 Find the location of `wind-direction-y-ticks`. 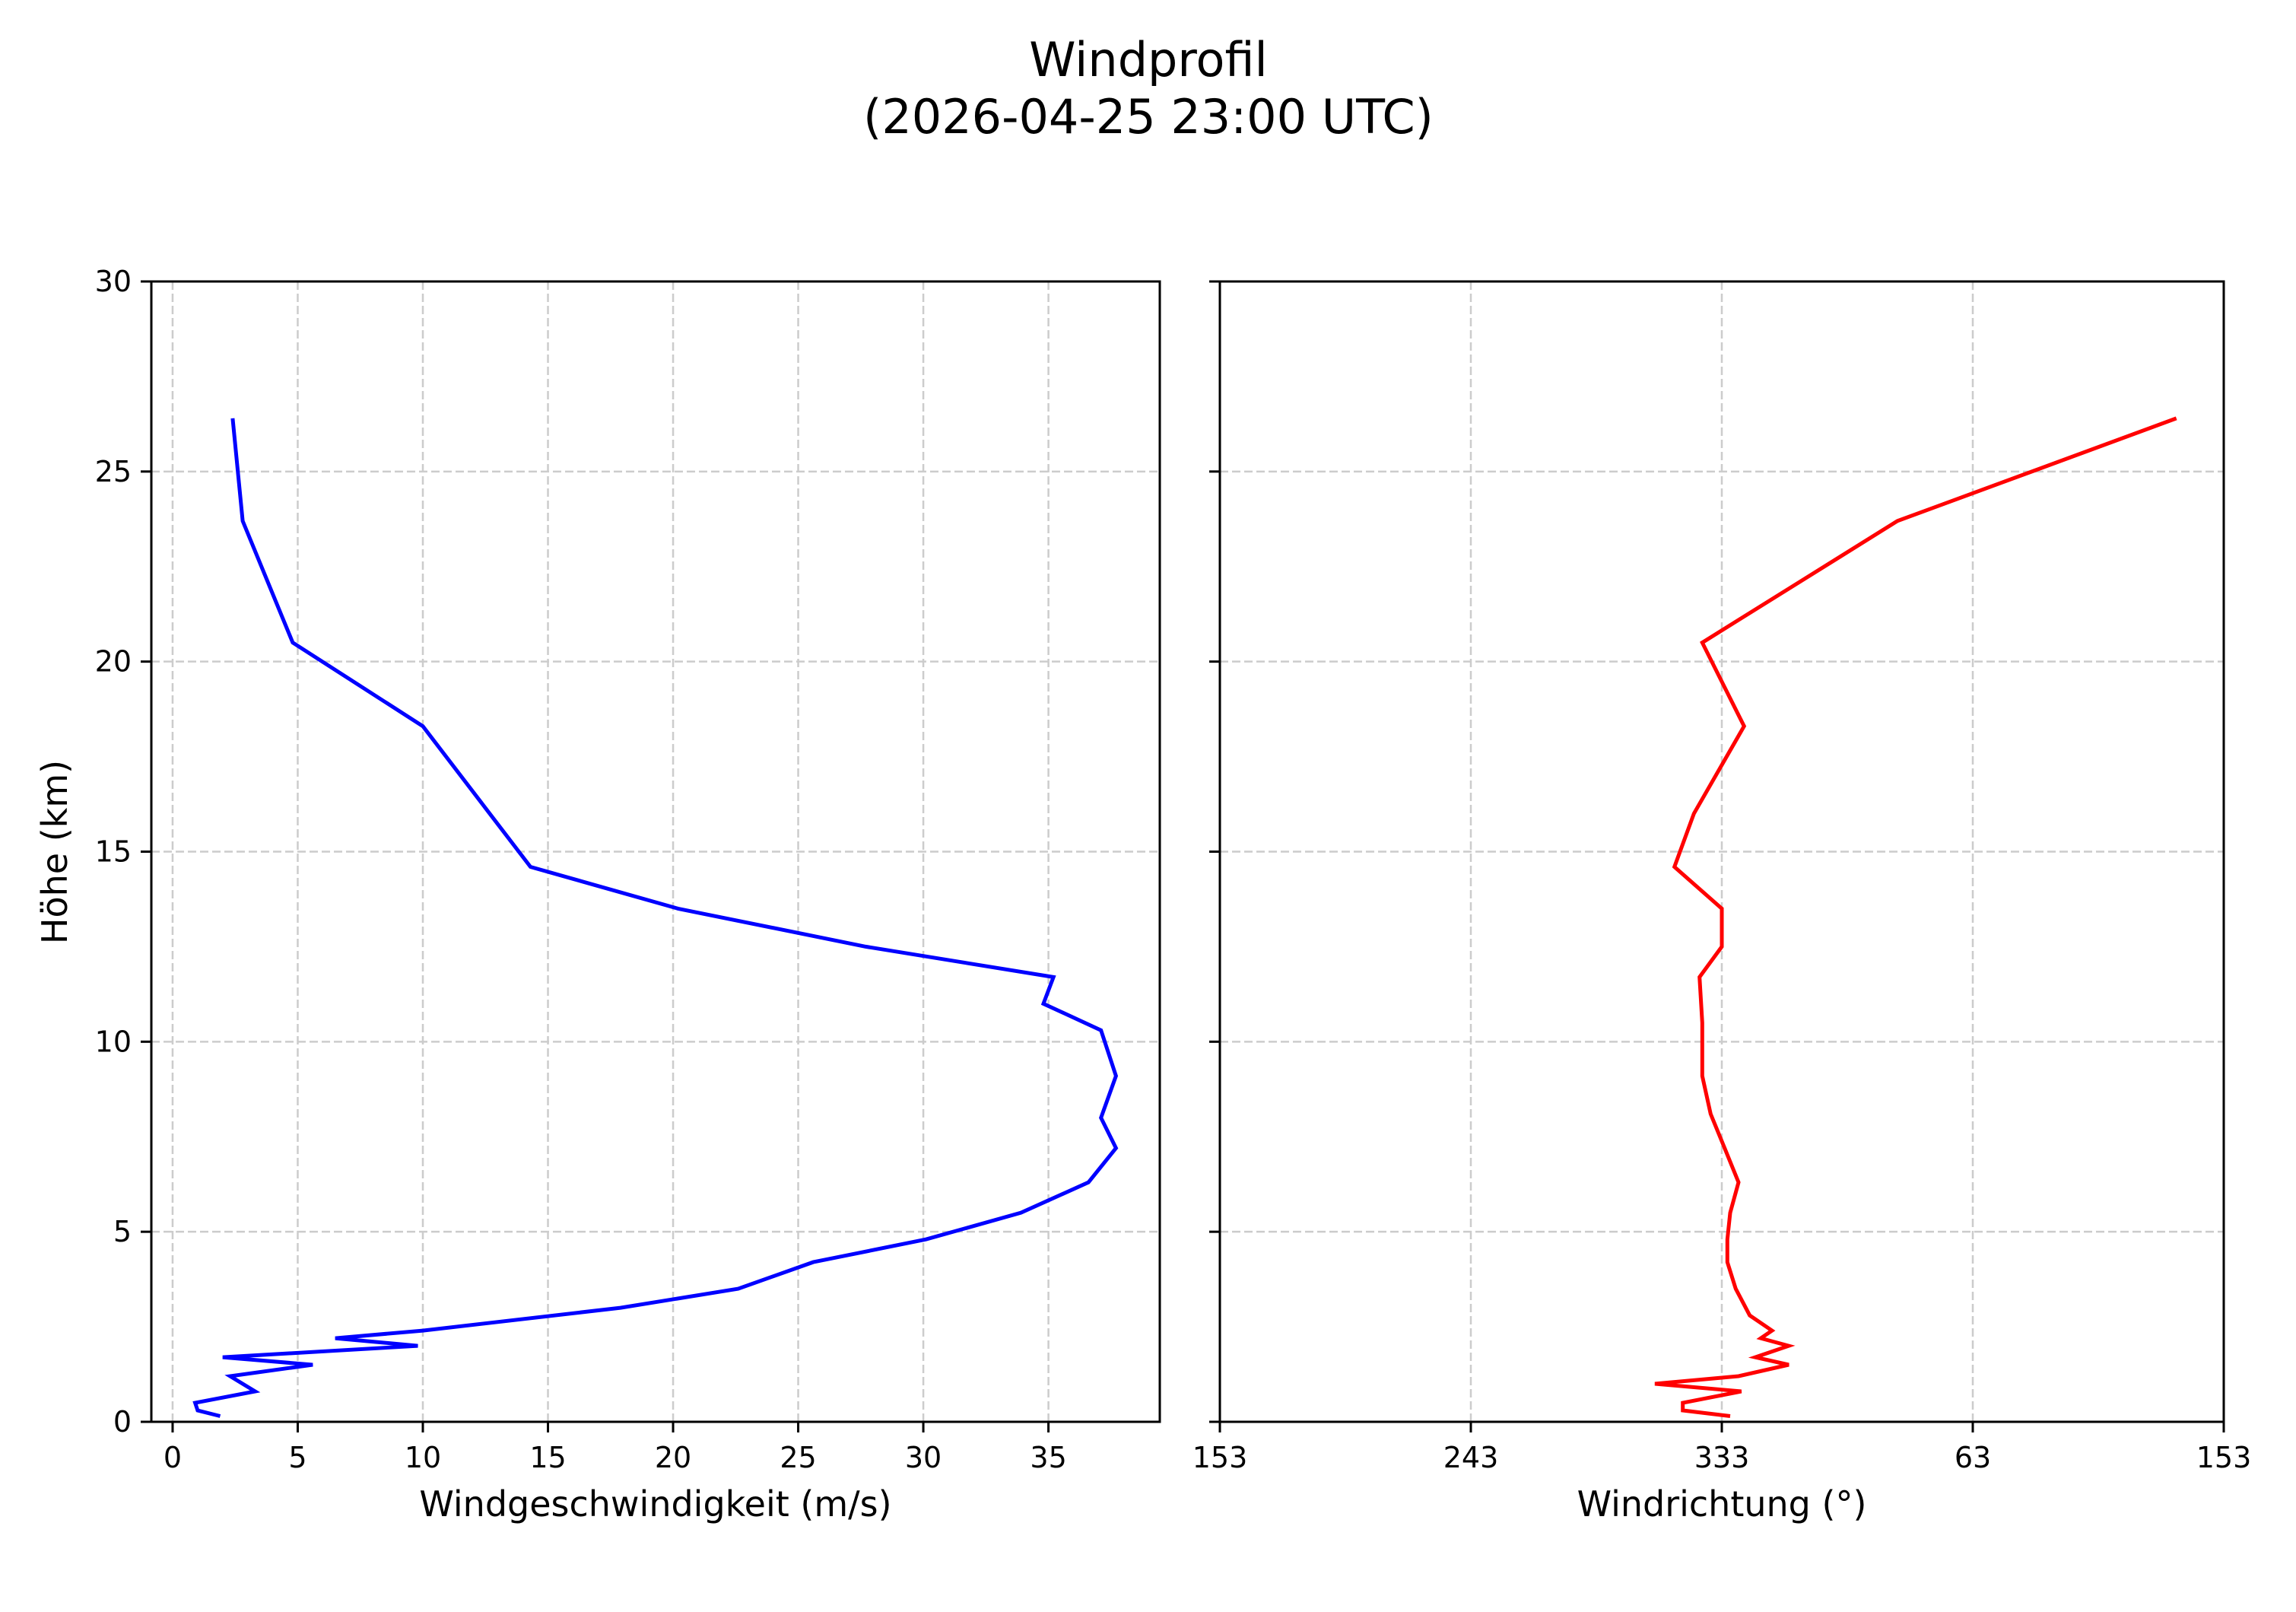

wind-direction-y-ticks is located at coordinates (1214, 852).